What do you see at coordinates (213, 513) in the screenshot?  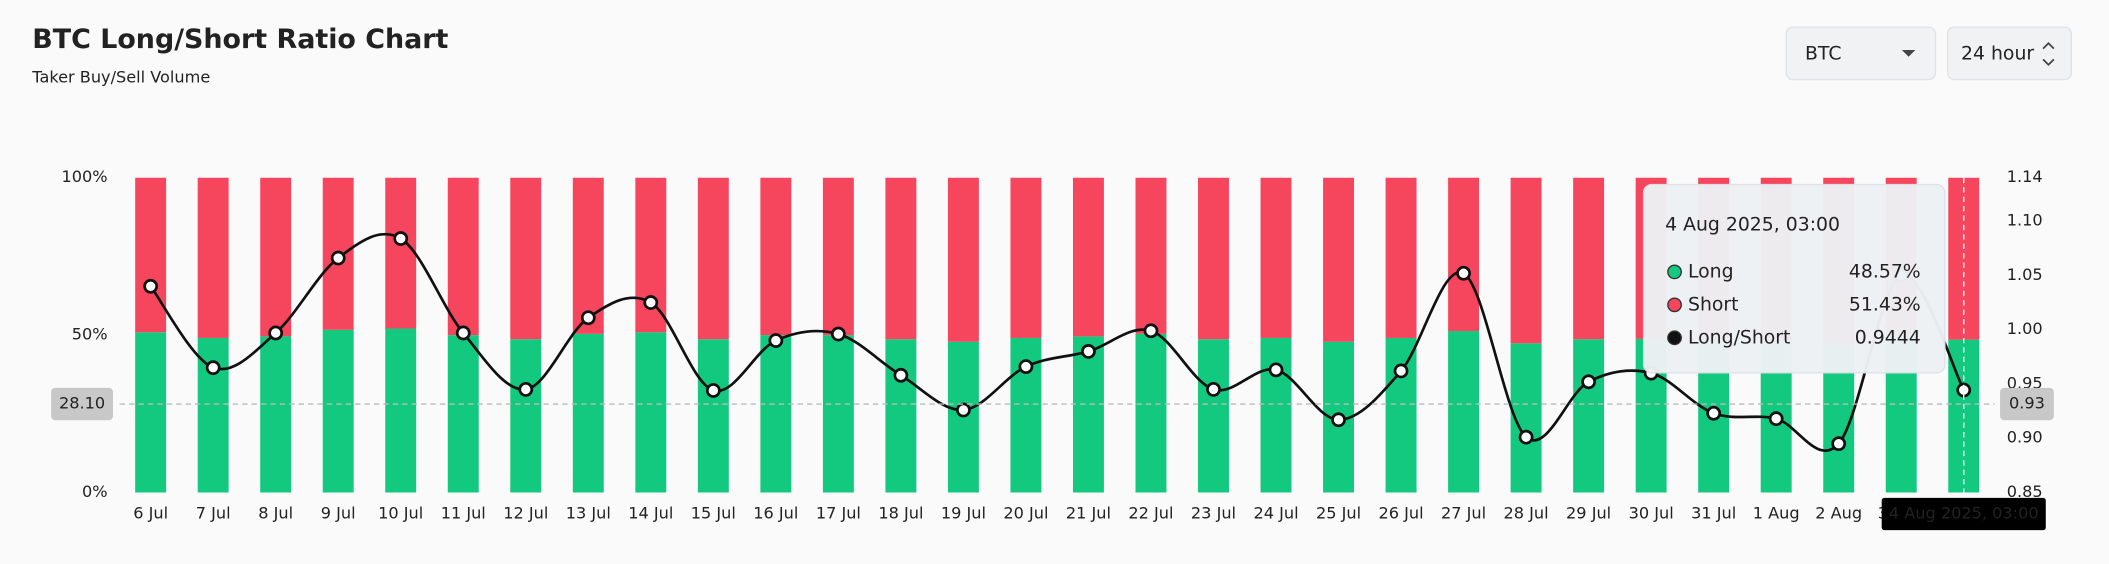 I see `x-tick-label: 7 Jul` at bounding box center [213, 513].